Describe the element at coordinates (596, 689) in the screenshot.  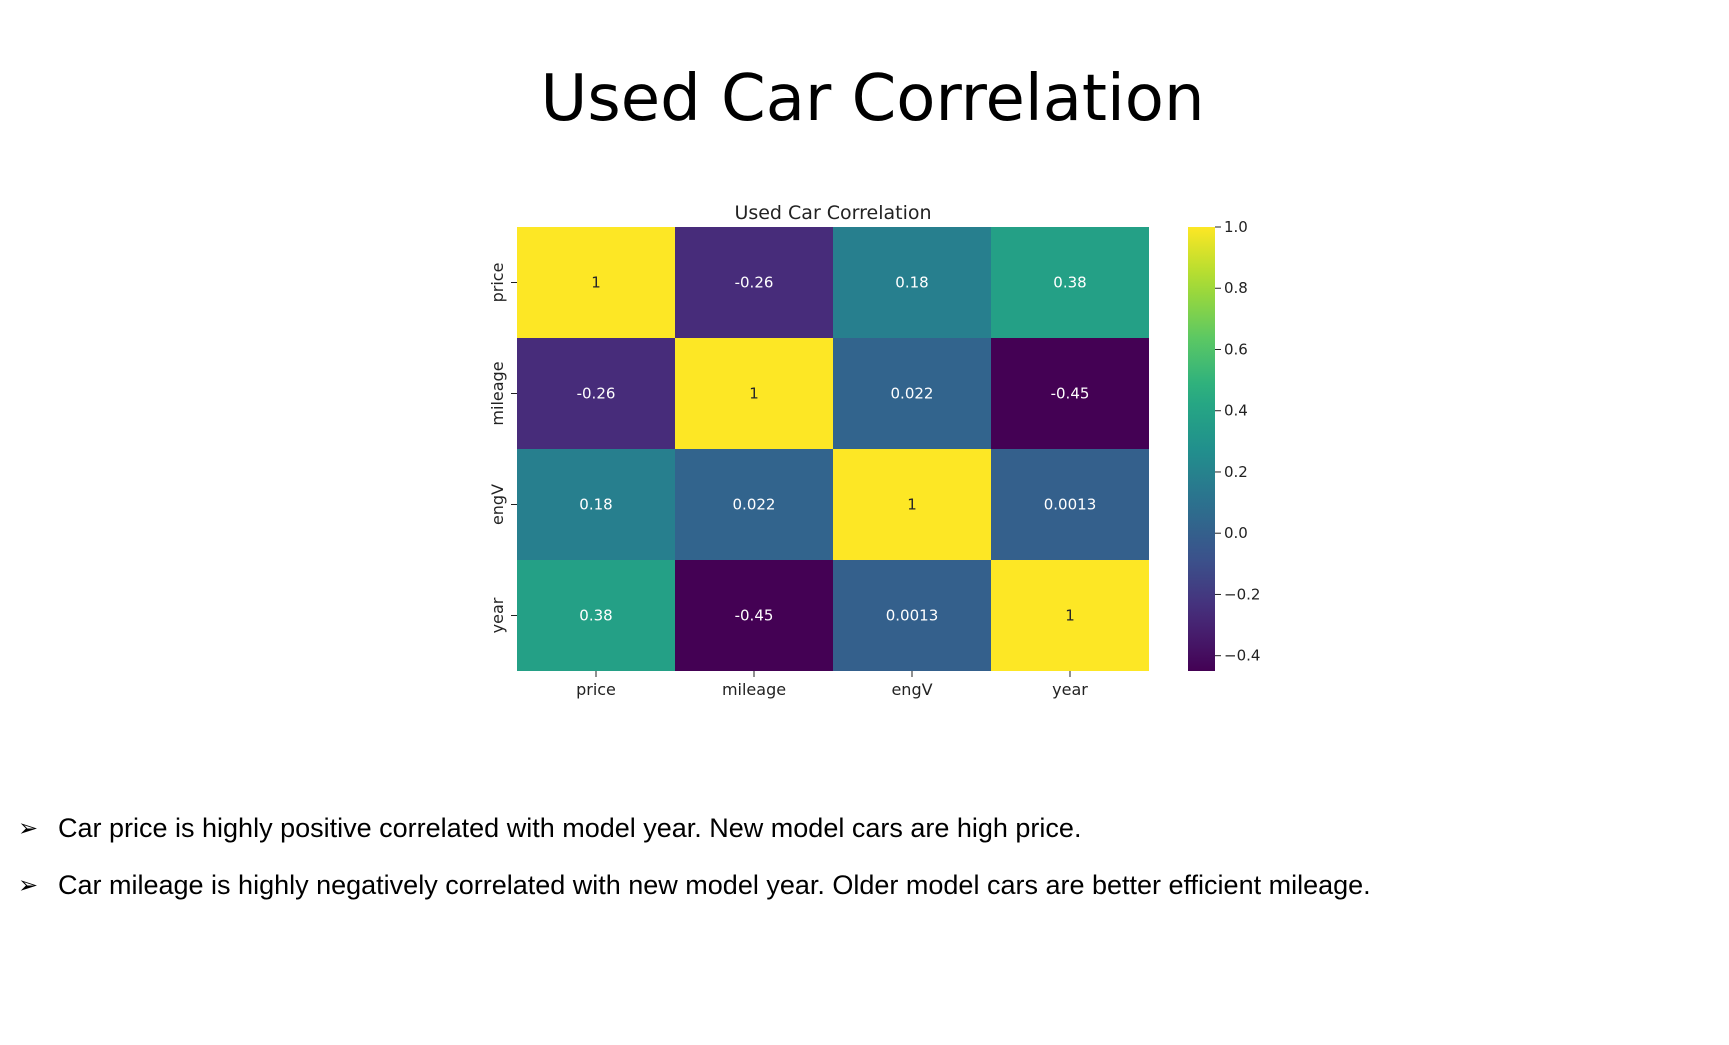
I see `x-tick-label: price` at that location.